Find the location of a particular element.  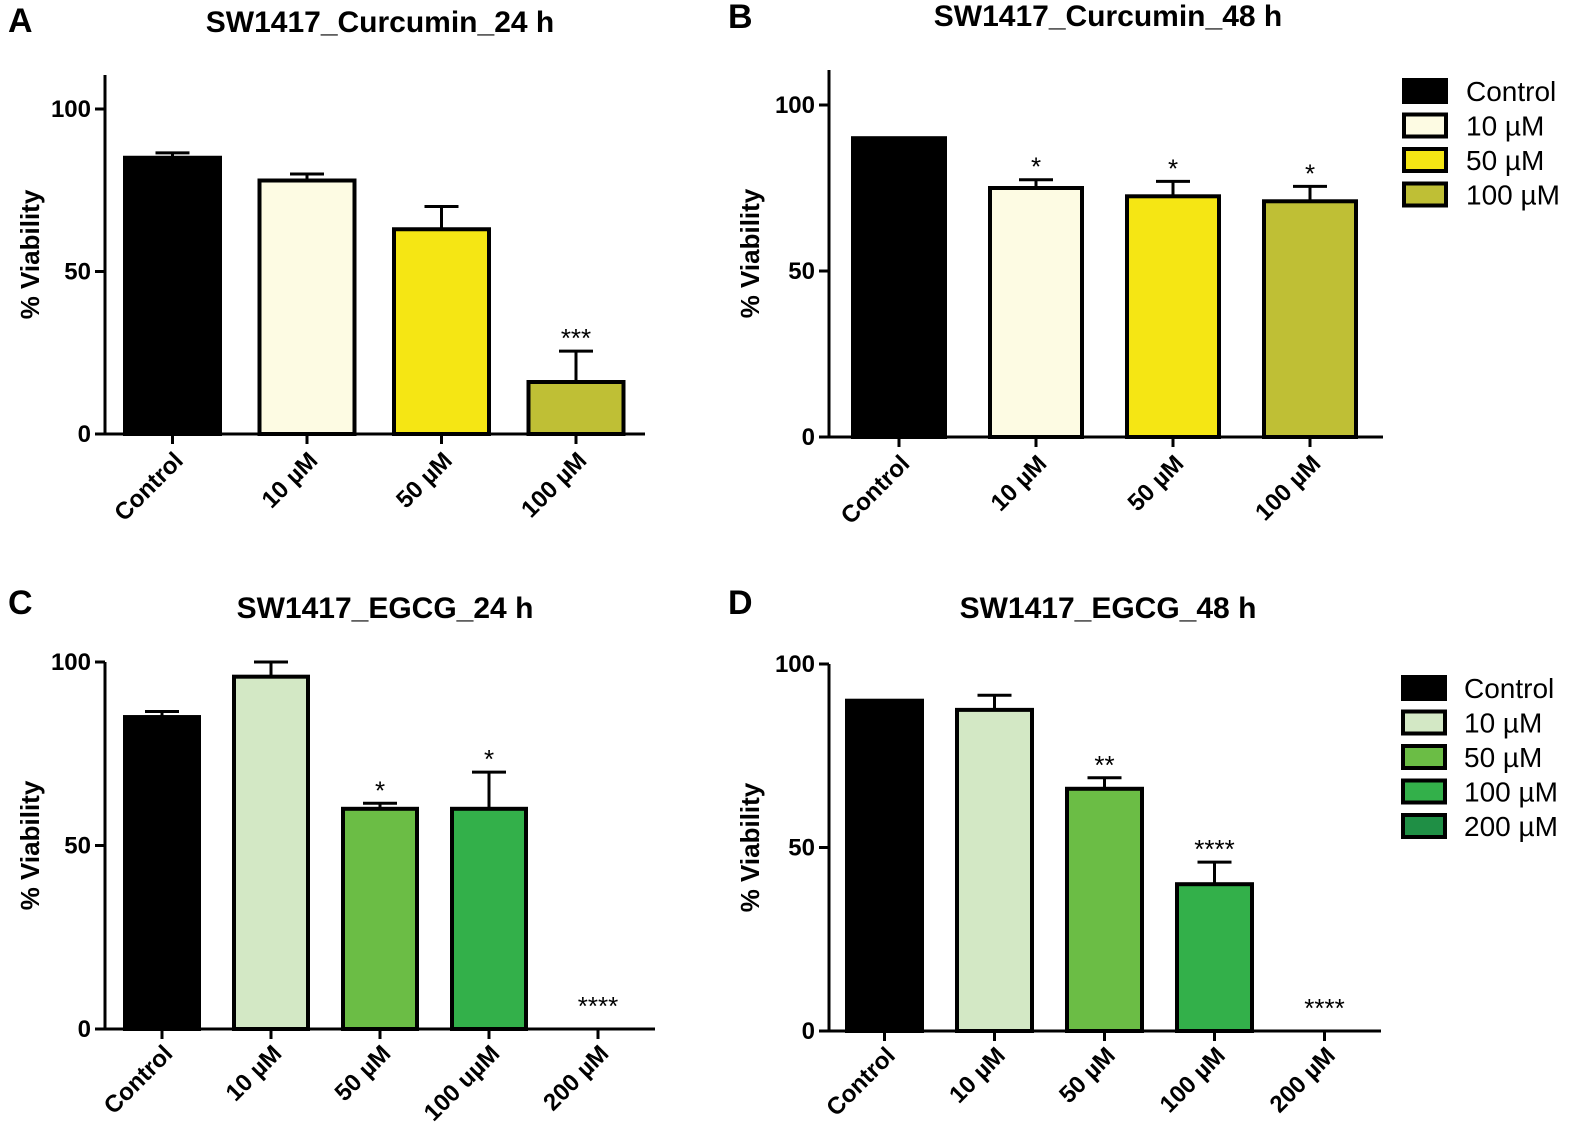

legend-label: 200 µM is located at coordinates (1511, 826).